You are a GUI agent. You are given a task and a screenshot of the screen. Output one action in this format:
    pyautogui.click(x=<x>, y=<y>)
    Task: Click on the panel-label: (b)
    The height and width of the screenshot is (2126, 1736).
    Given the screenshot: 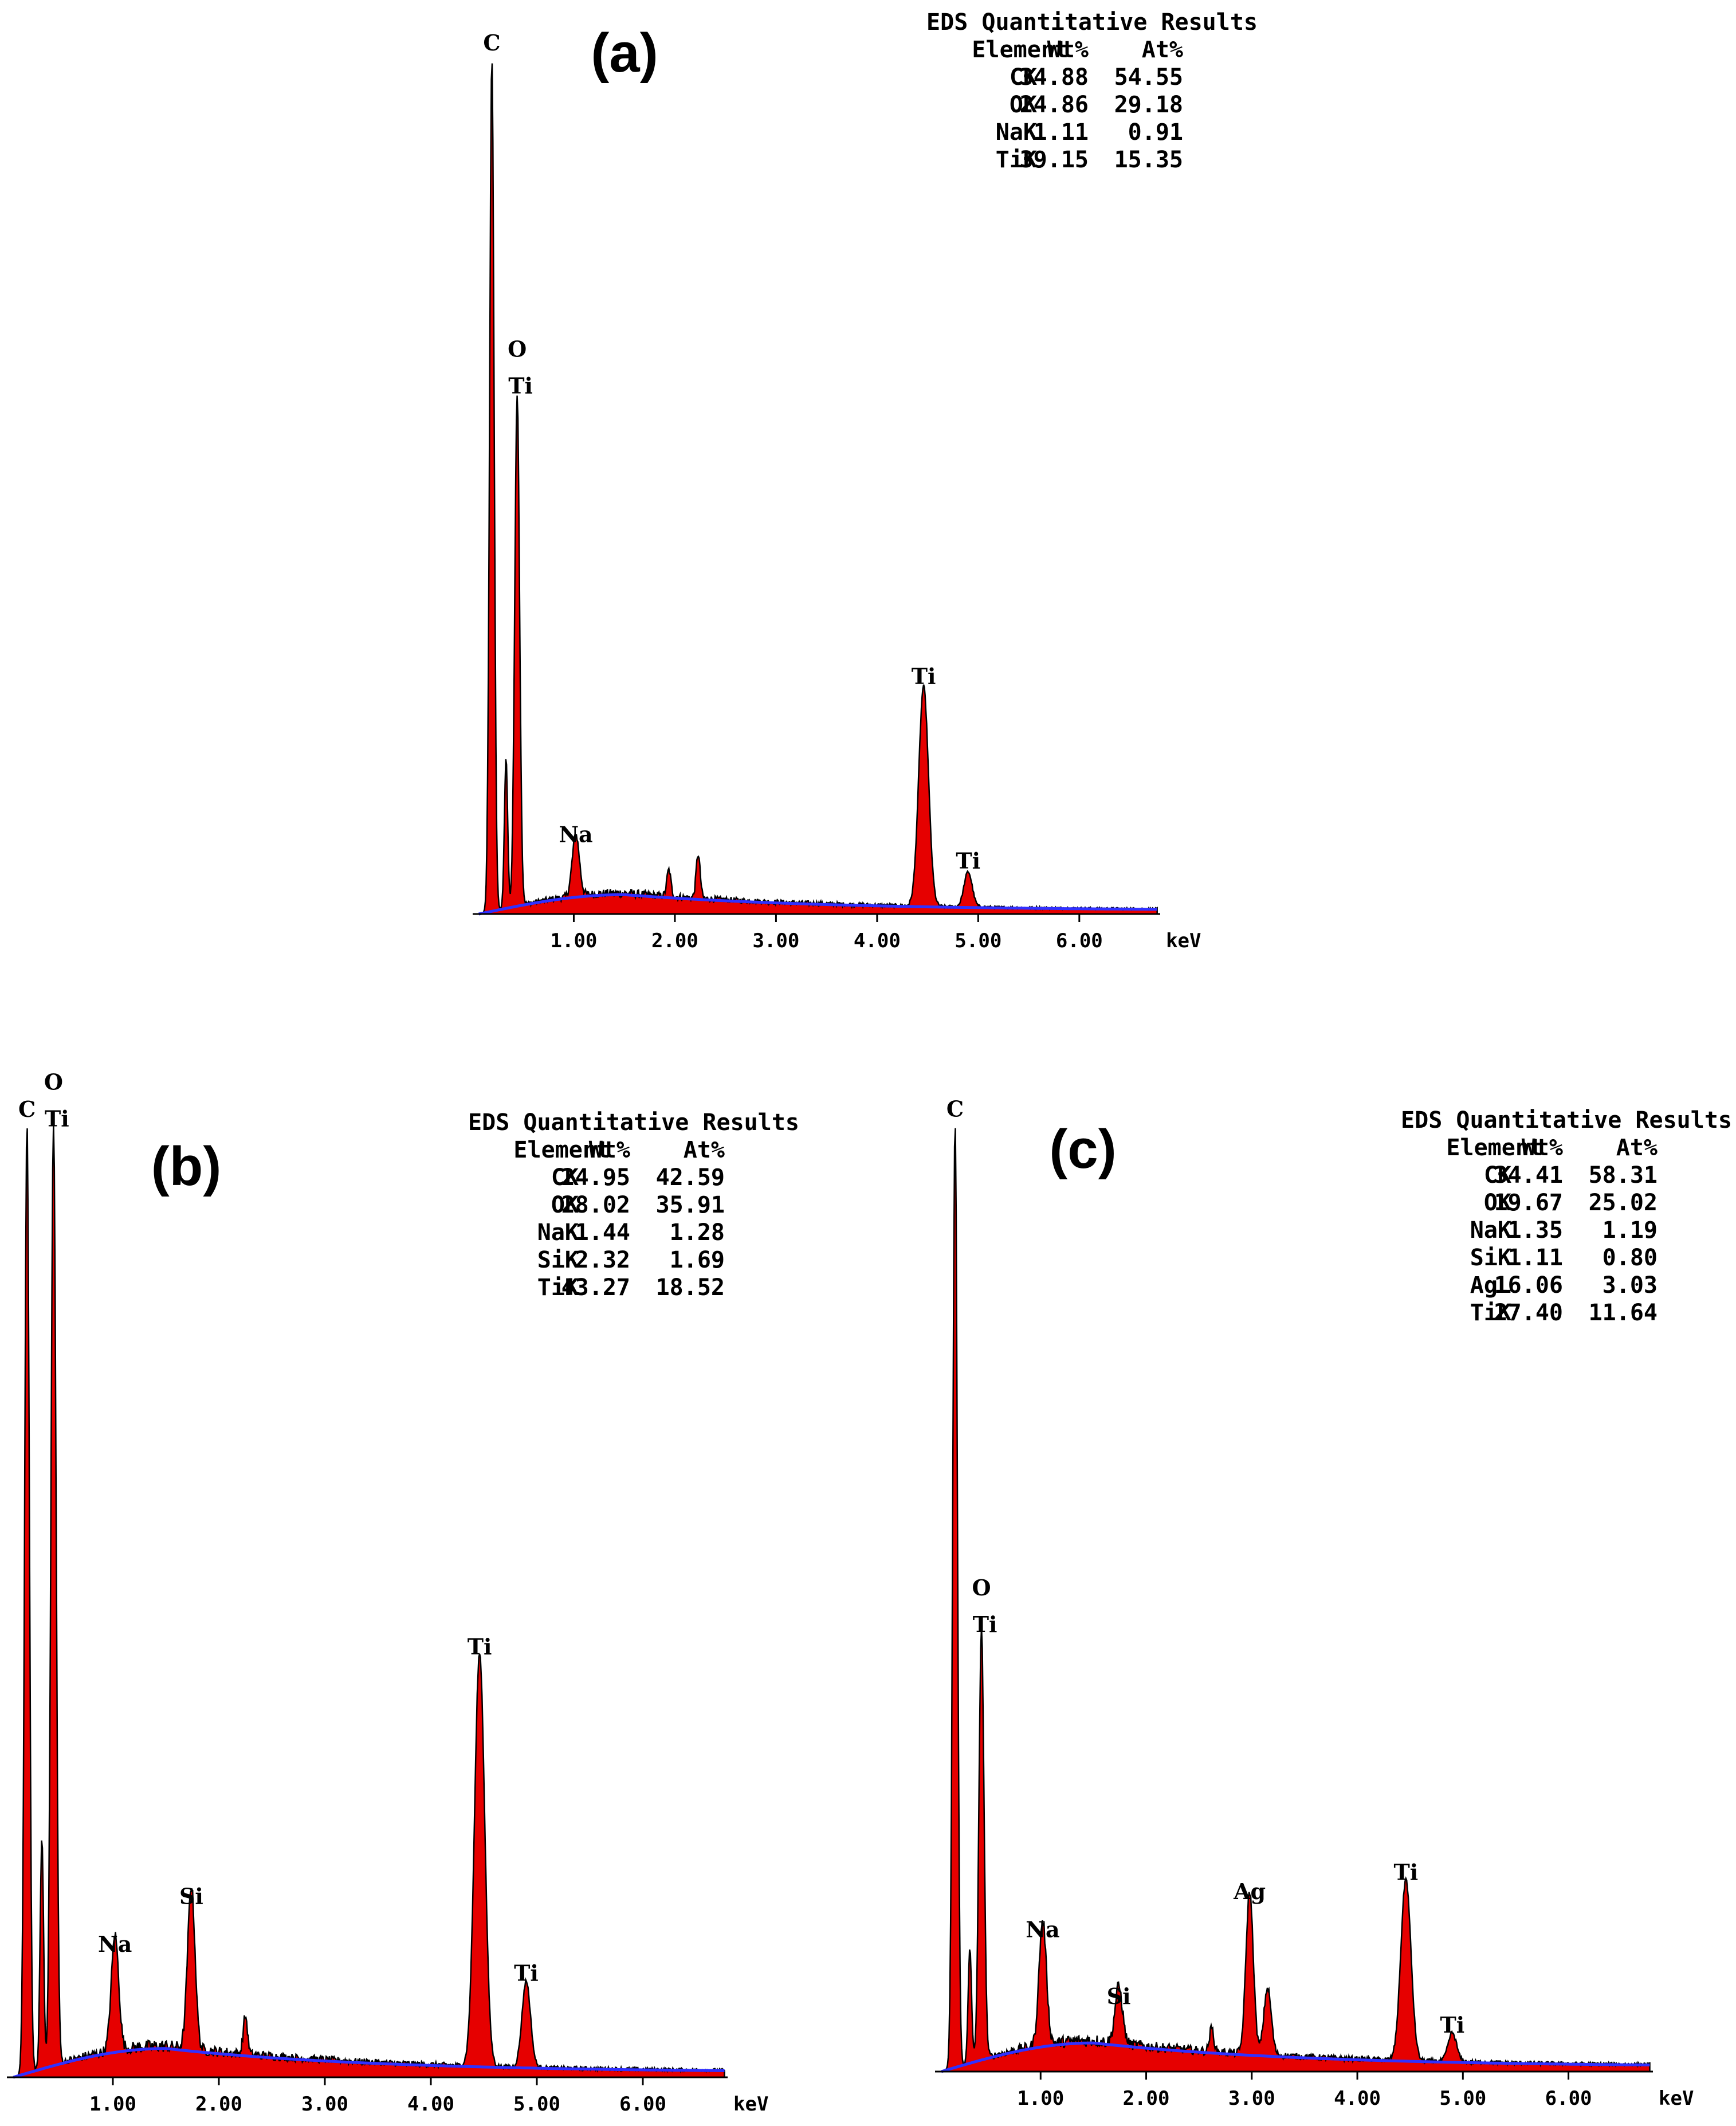 What is the action you would take?
    pyautogui.click(x=187, y=1166)
    